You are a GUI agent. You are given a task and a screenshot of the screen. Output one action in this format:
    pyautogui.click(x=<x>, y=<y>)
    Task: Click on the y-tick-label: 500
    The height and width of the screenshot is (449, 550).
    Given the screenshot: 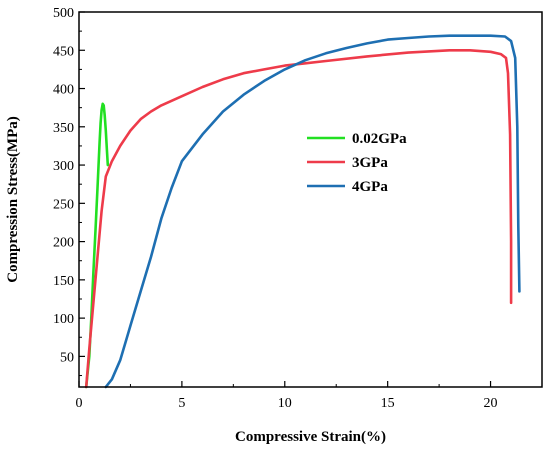 What is the action you would take?
    pyautogui.click(x=63, y=13)
    